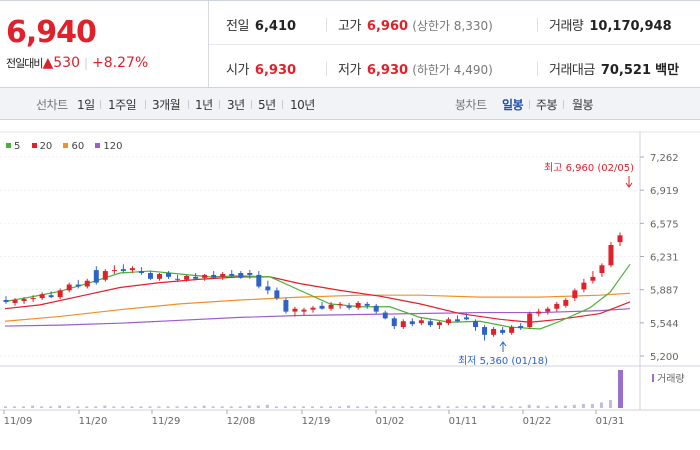 Image resolution: width=700 pixels, height=450 pixels. Describe the element at coordinates (390, 421) in the screenshot. I see `x-tick-label: 01/02` at that location.